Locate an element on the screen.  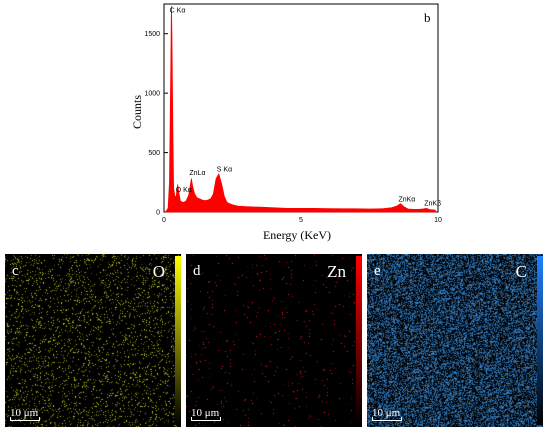
element-label: C is located at coordinates (521, 271).